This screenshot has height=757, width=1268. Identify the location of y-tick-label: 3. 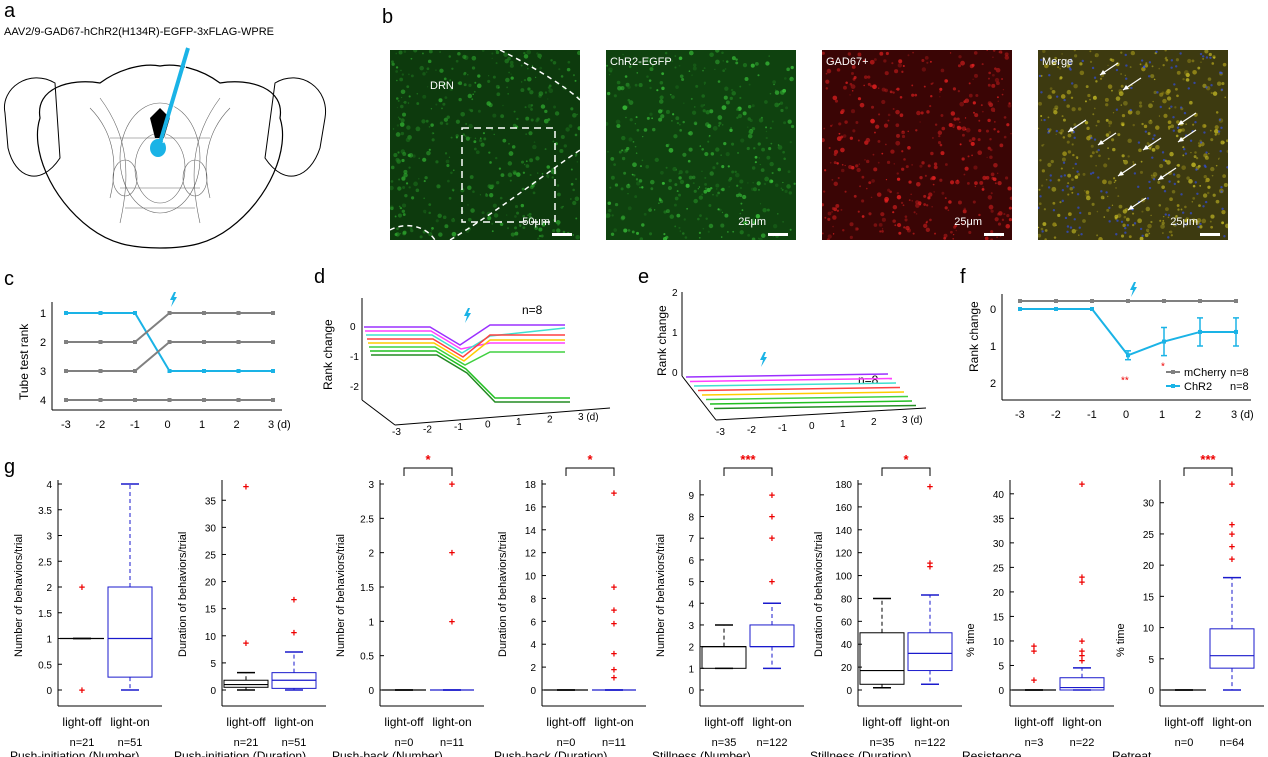
(49, 537).